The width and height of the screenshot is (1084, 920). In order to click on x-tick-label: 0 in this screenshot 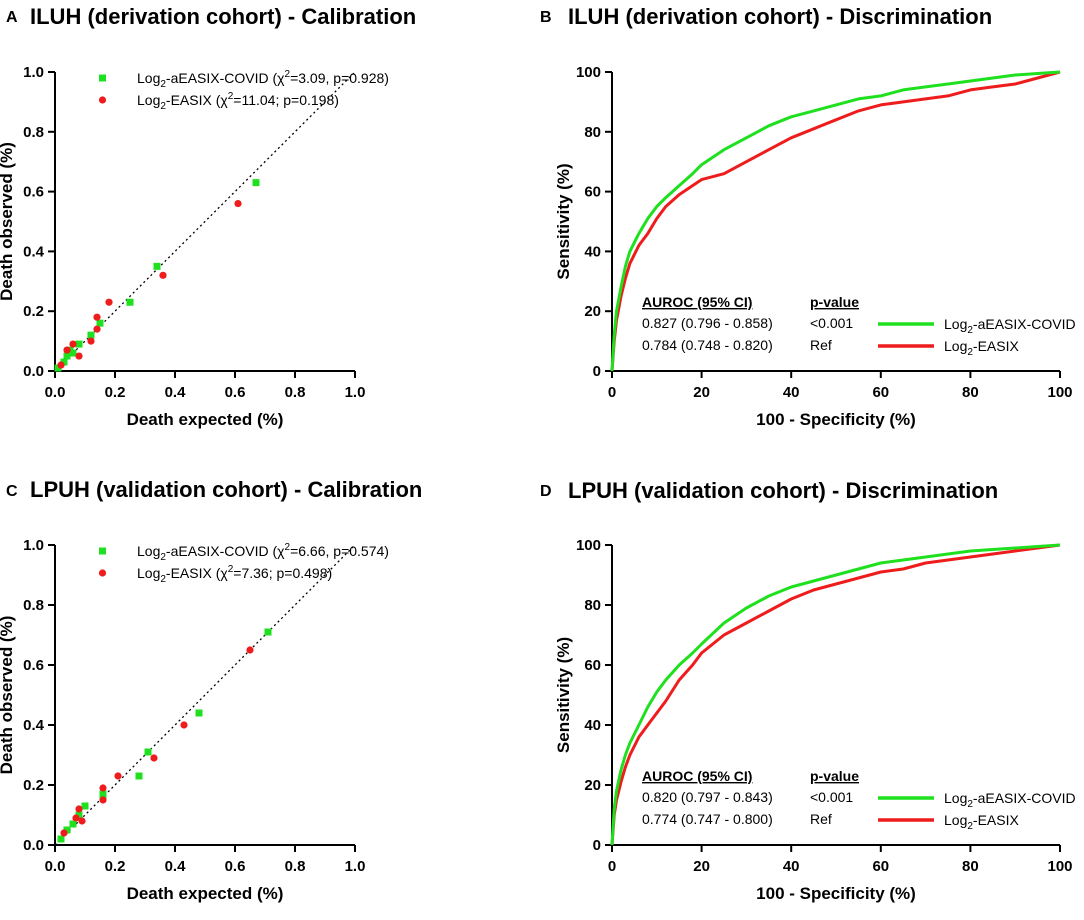, I will do `click(612, 392)`.